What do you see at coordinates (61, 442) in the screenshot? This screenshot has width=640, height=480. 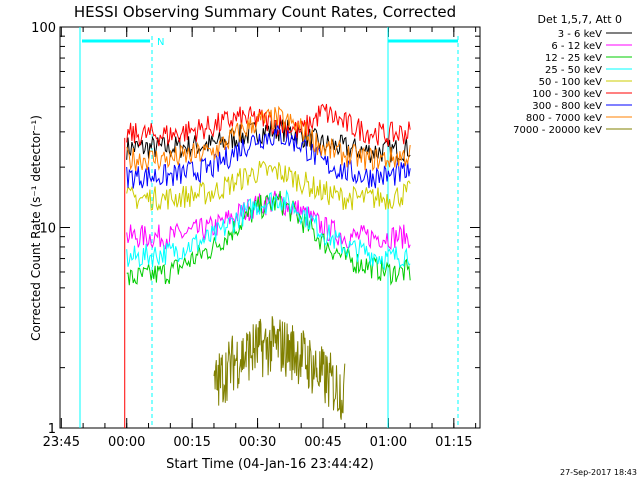 I see `x-tick-label: 23:45` at bounding box center [61, 442].